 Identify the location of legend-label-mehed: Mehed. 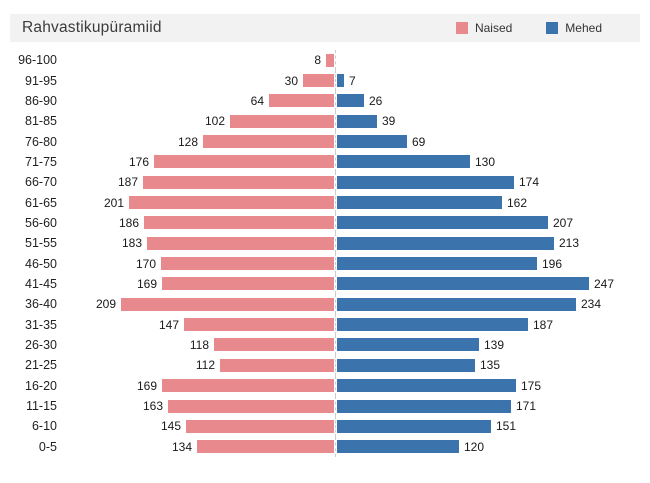
(583, 28).